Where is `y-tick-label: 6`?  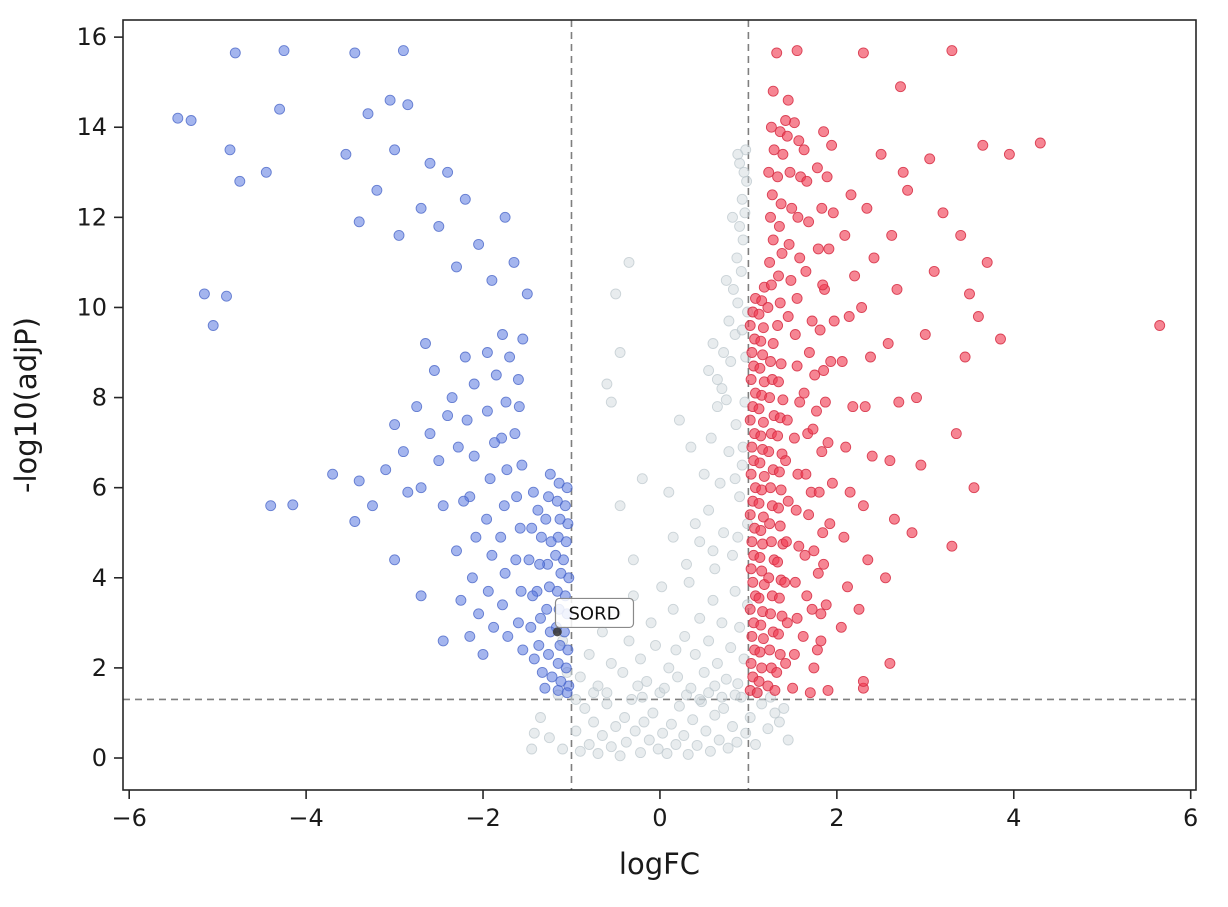
y-tick-label: 6 is located at coordinates (99, 488).